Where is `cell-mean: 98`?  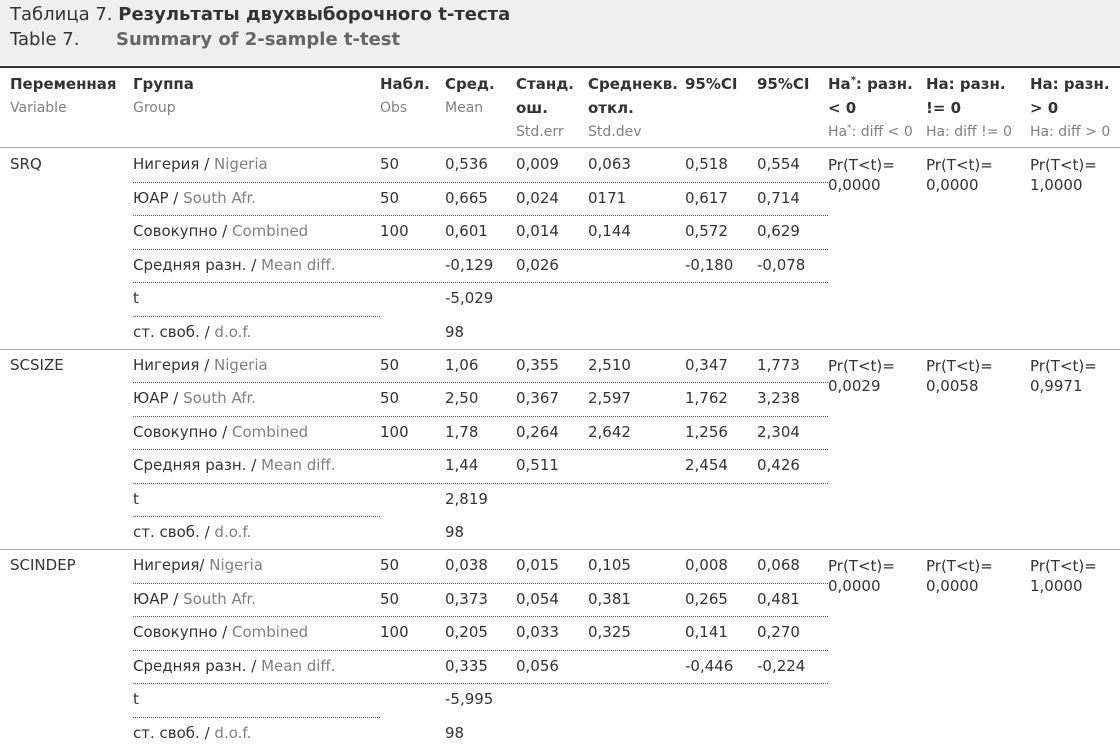
cell-mean: 98 is located at coordinates (455, 532).